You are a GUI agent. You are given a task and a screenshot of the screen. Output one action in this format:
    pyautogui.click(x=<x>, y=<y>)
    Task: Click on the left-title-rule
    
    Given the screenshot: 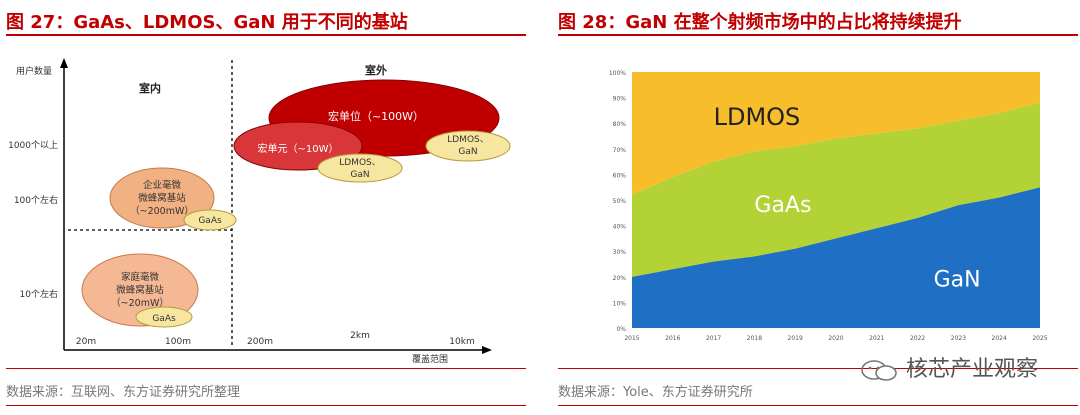 What is the action you would take?
    pyautogui.click(x=266, y=35)
    